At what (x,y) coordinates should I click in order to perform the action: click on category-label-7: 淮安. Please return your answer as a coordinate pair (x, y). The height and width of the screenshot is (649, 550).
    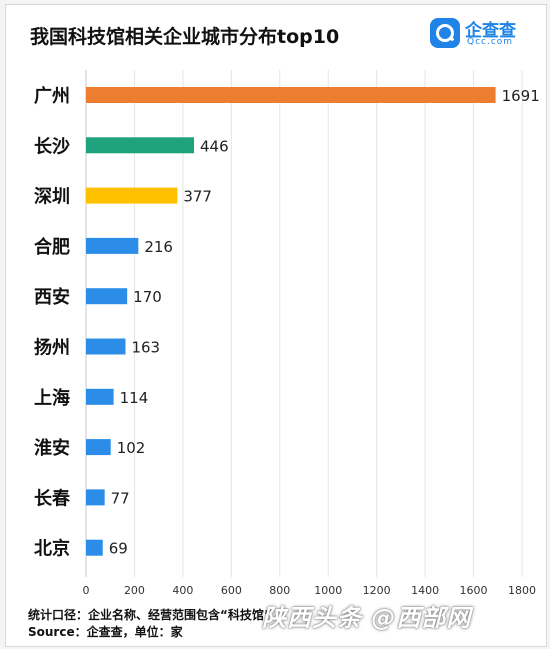
    Looking at the image, I should click on (52, 448).